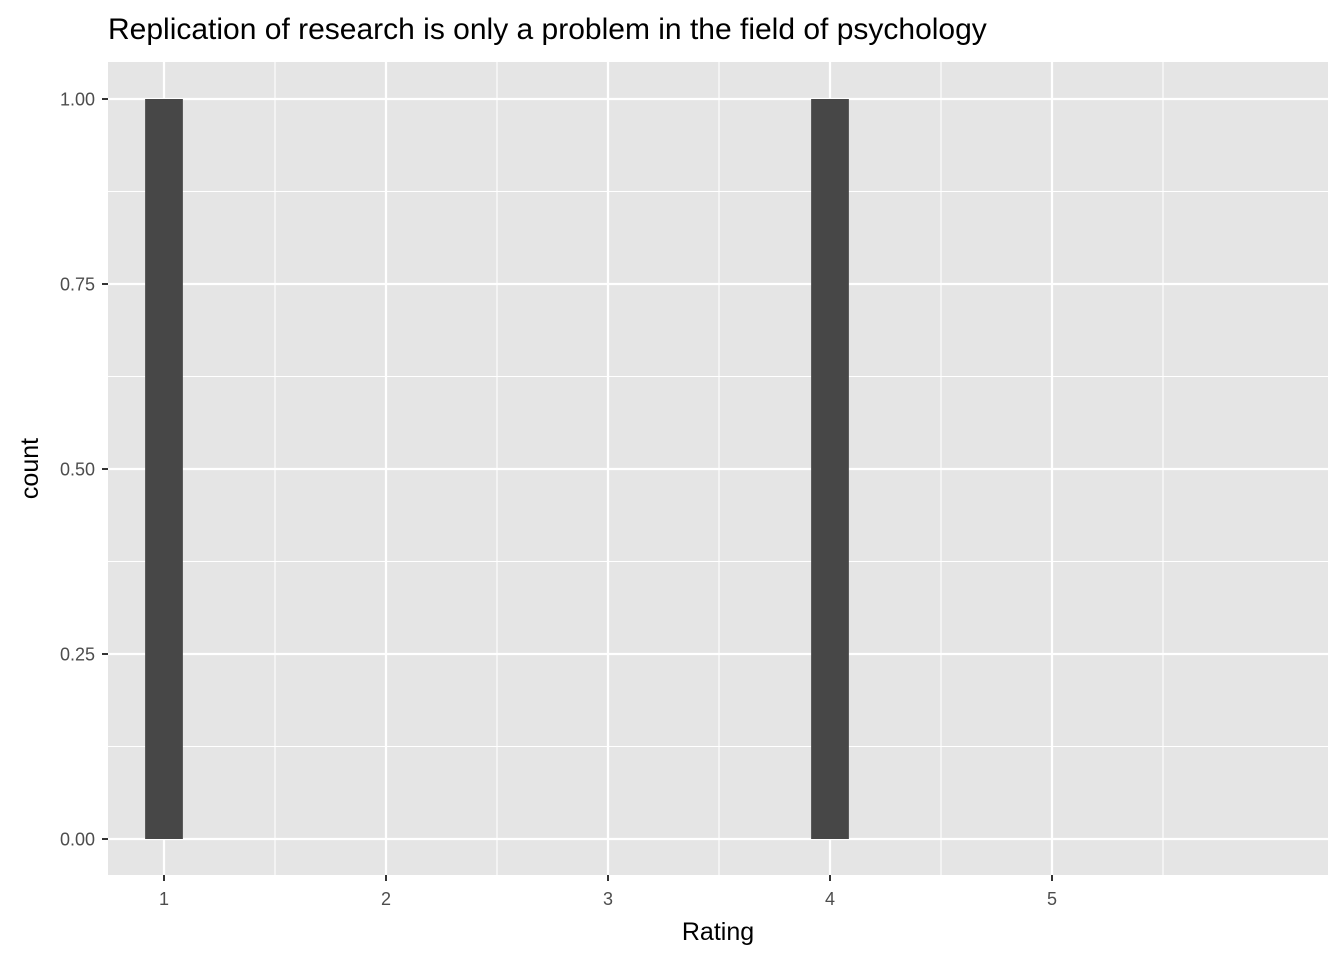 The height and width of the screenshot is (965, 1344). Describe the element at coordinates (77, 470) in the screenshot. I see `y-tick-label: 0.50` at that location.